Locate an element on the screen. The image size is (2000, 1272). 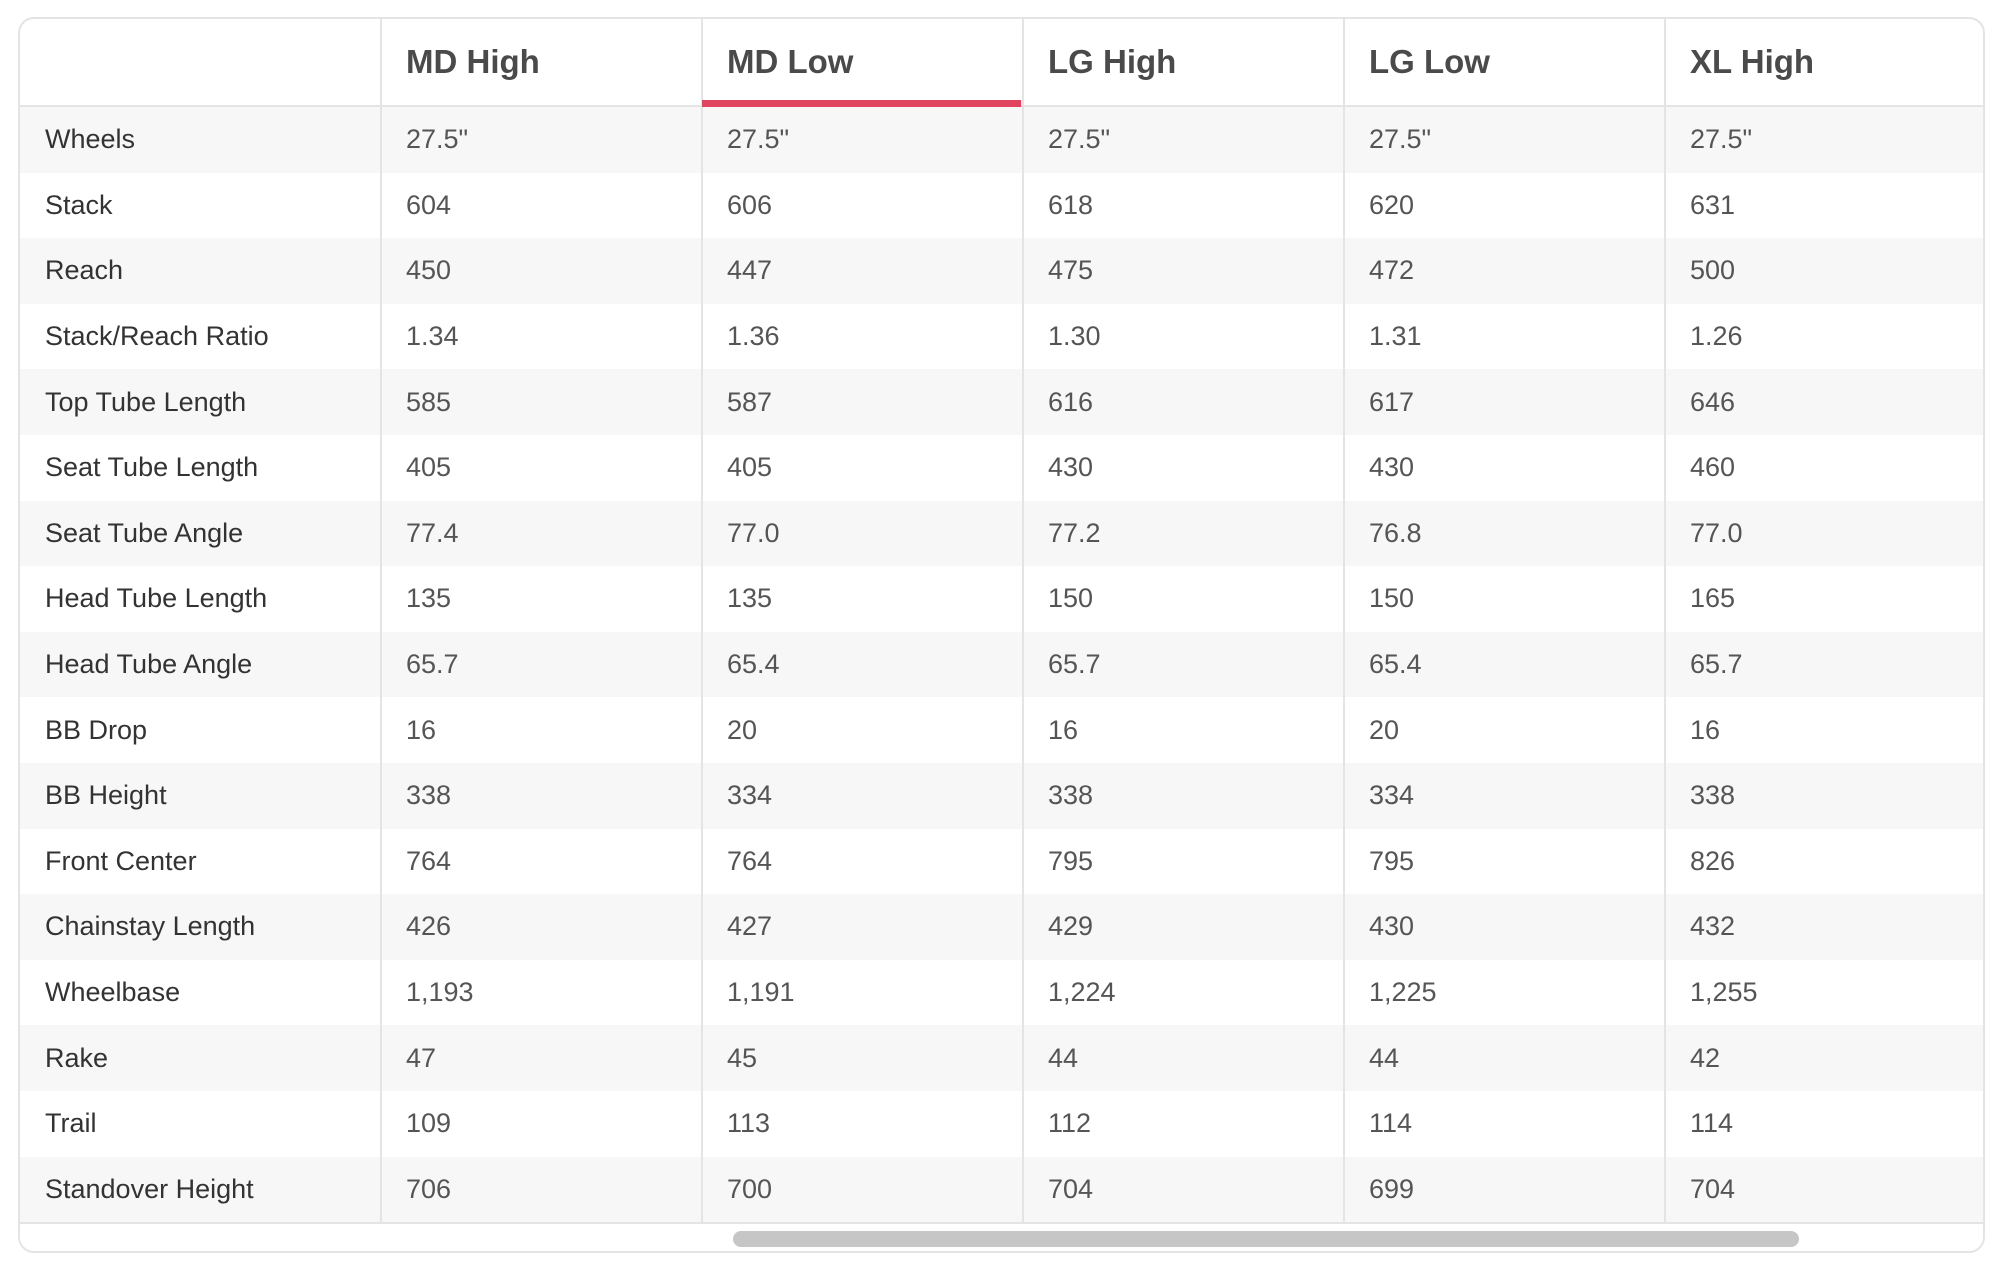
row-label: Seat Tube Angle is located at coordinates (144, 532).